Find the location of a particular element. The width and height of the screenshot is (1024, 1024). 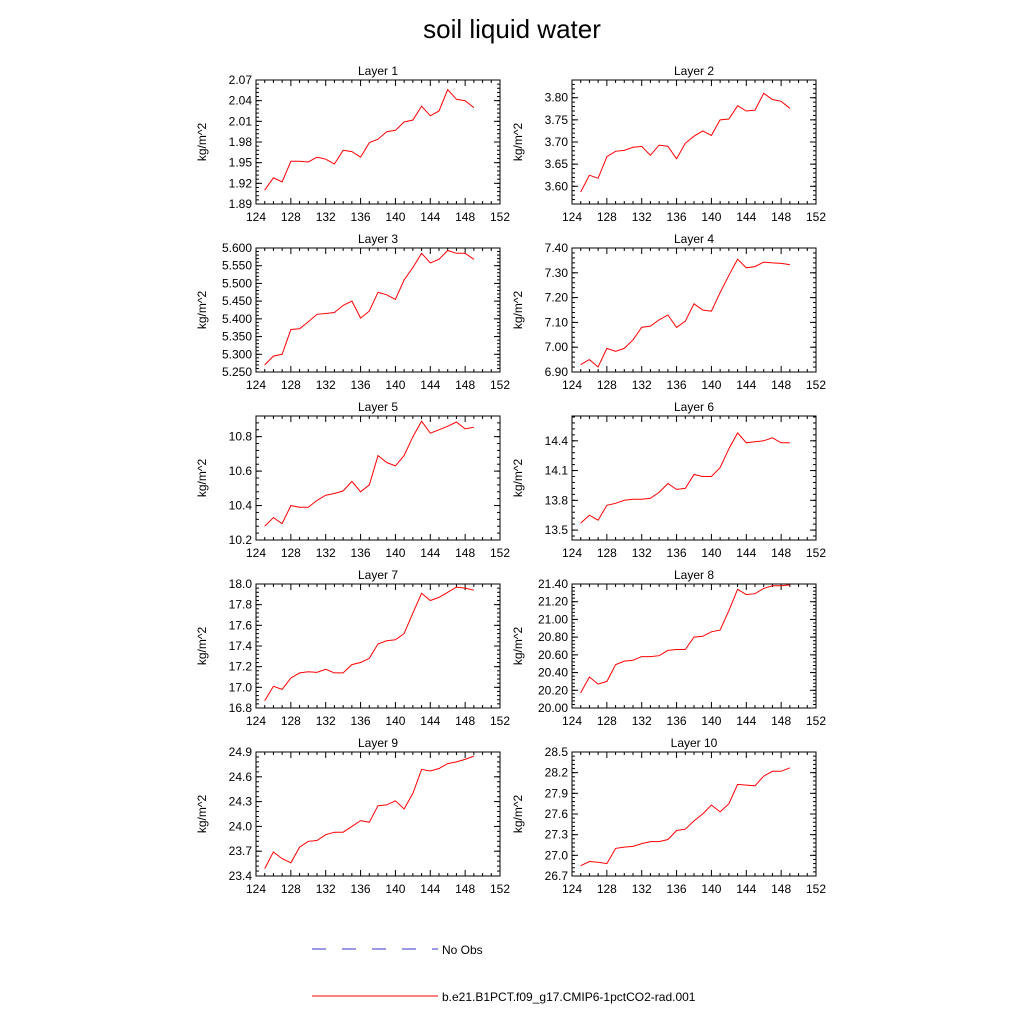

panel-title: Layer 3 is located at coordinates (378, 239).